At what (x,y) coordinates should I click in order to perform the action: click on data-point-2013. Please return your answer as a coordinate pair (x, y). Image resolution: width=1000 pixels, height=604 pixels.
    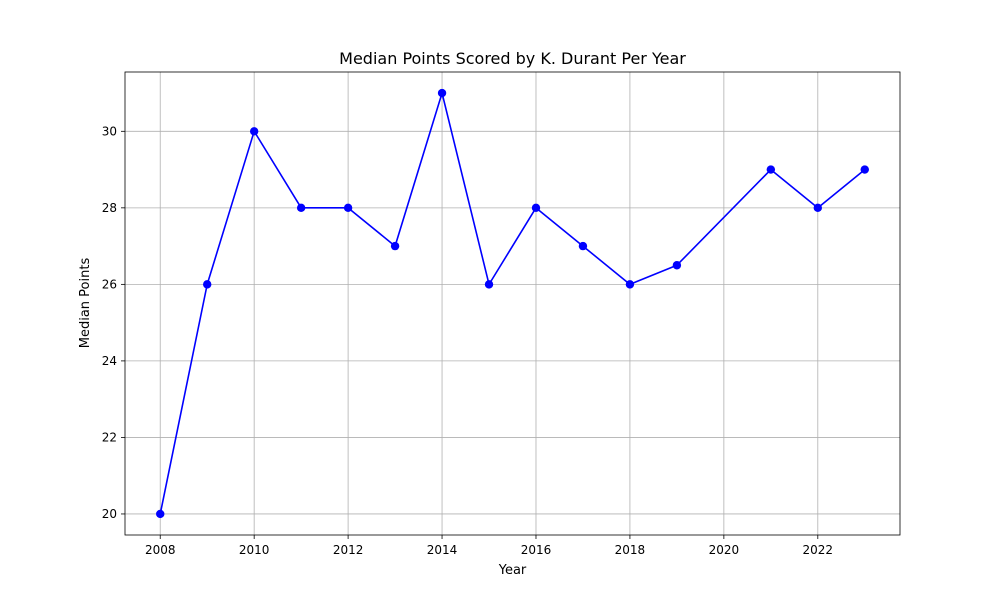
    Looking at the image, I should click on (395, 246).